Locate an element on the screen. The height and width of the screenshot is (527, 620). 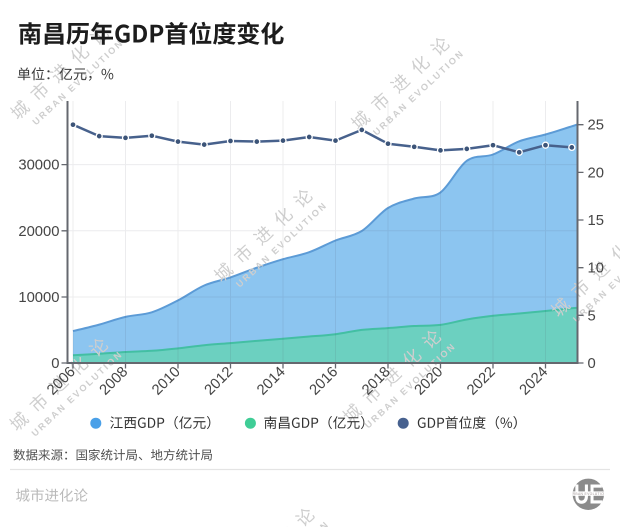
svg-text: 15 is located at coordinates (596, 221).